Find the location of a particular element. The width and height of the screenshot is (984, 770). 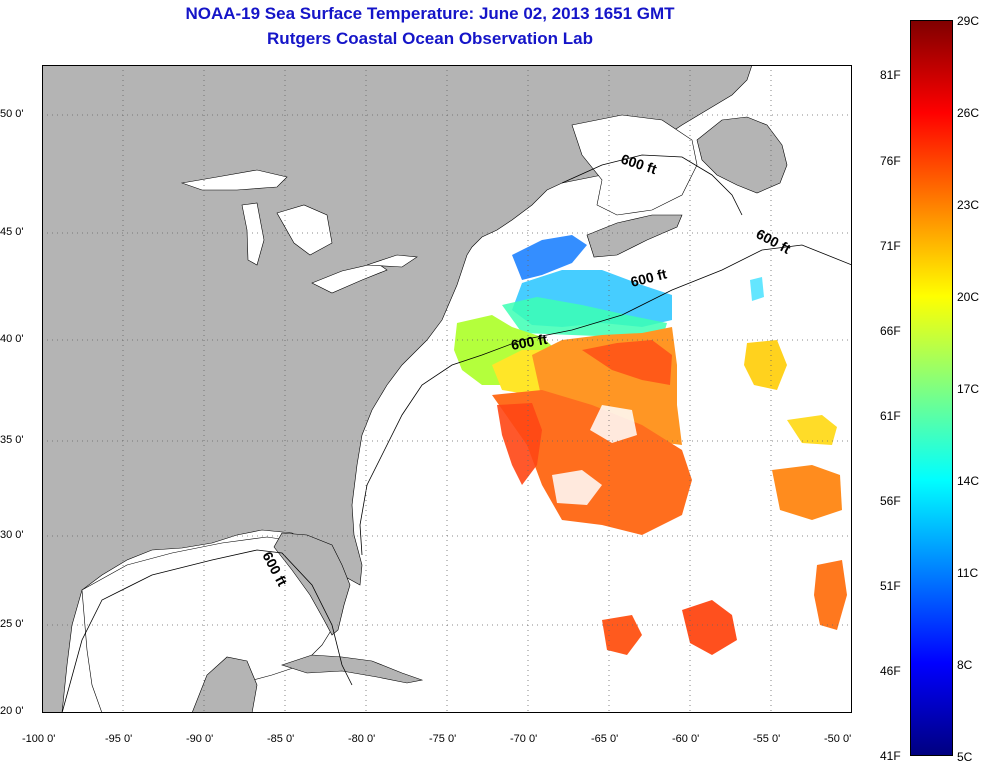

lat-tick-label: 40 0' is located at coordinates (12, 339).